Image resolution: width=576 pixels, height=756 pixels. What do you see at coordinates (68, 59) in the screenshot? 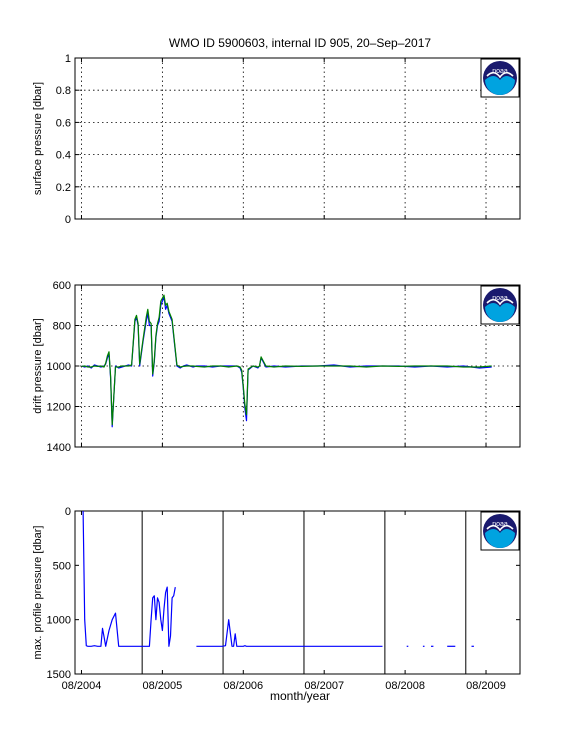
I see `y-tick-label: 1` at bounding box center [68, 59].